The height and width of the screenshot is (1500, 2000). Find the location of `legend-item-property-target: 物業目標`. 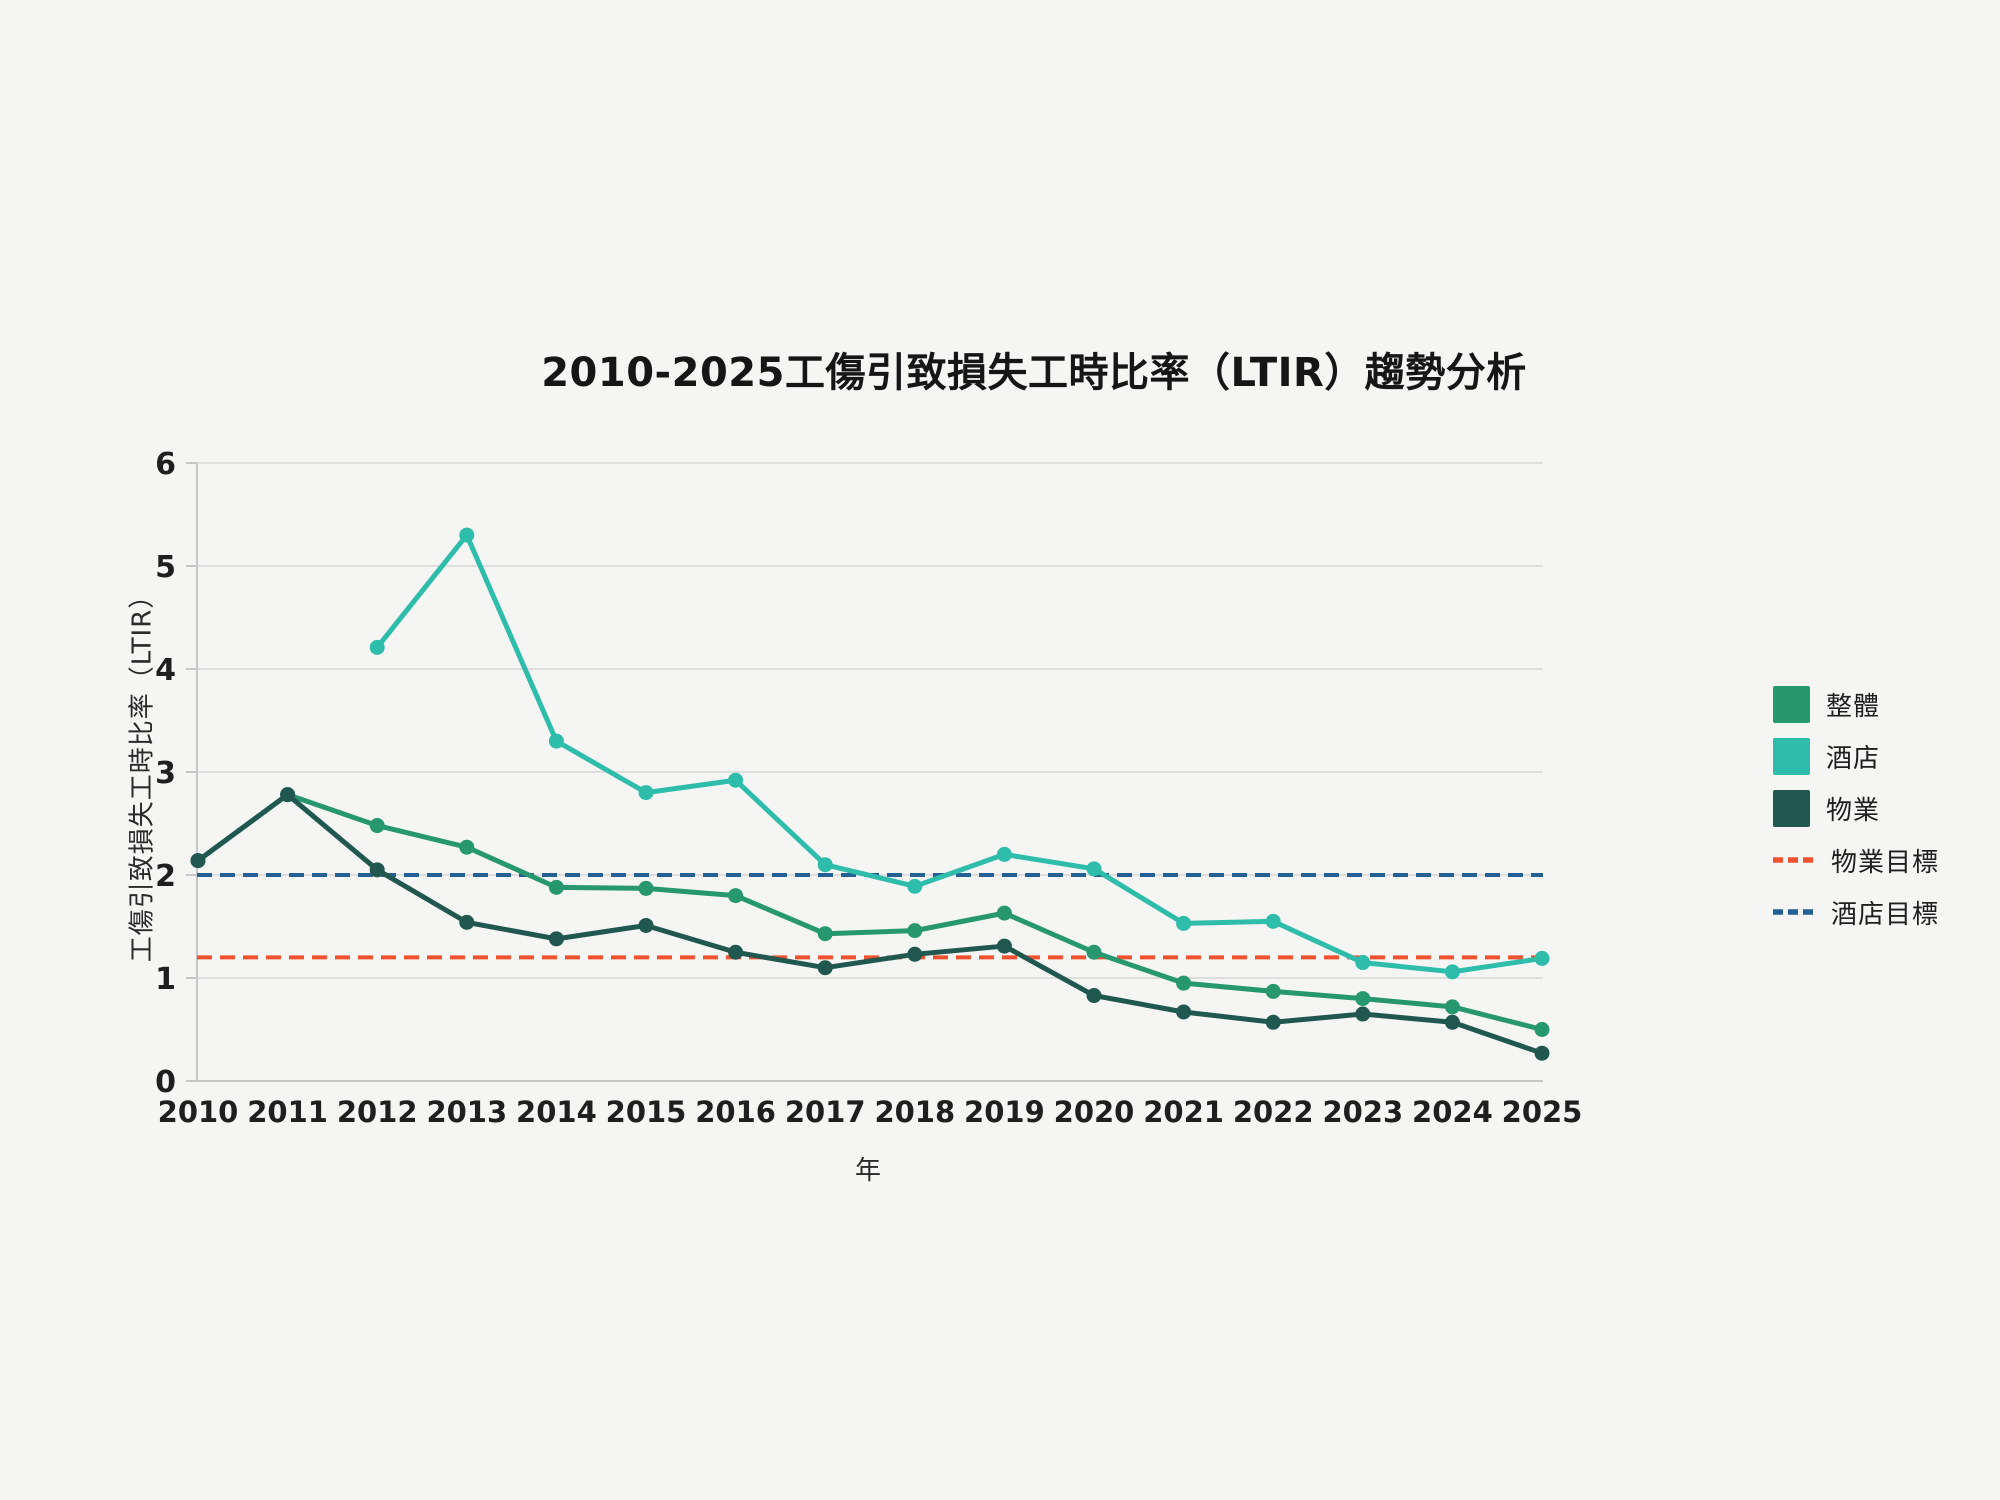

legend-item-property-target: 物業目標 is located at coordinates (1856, 860).